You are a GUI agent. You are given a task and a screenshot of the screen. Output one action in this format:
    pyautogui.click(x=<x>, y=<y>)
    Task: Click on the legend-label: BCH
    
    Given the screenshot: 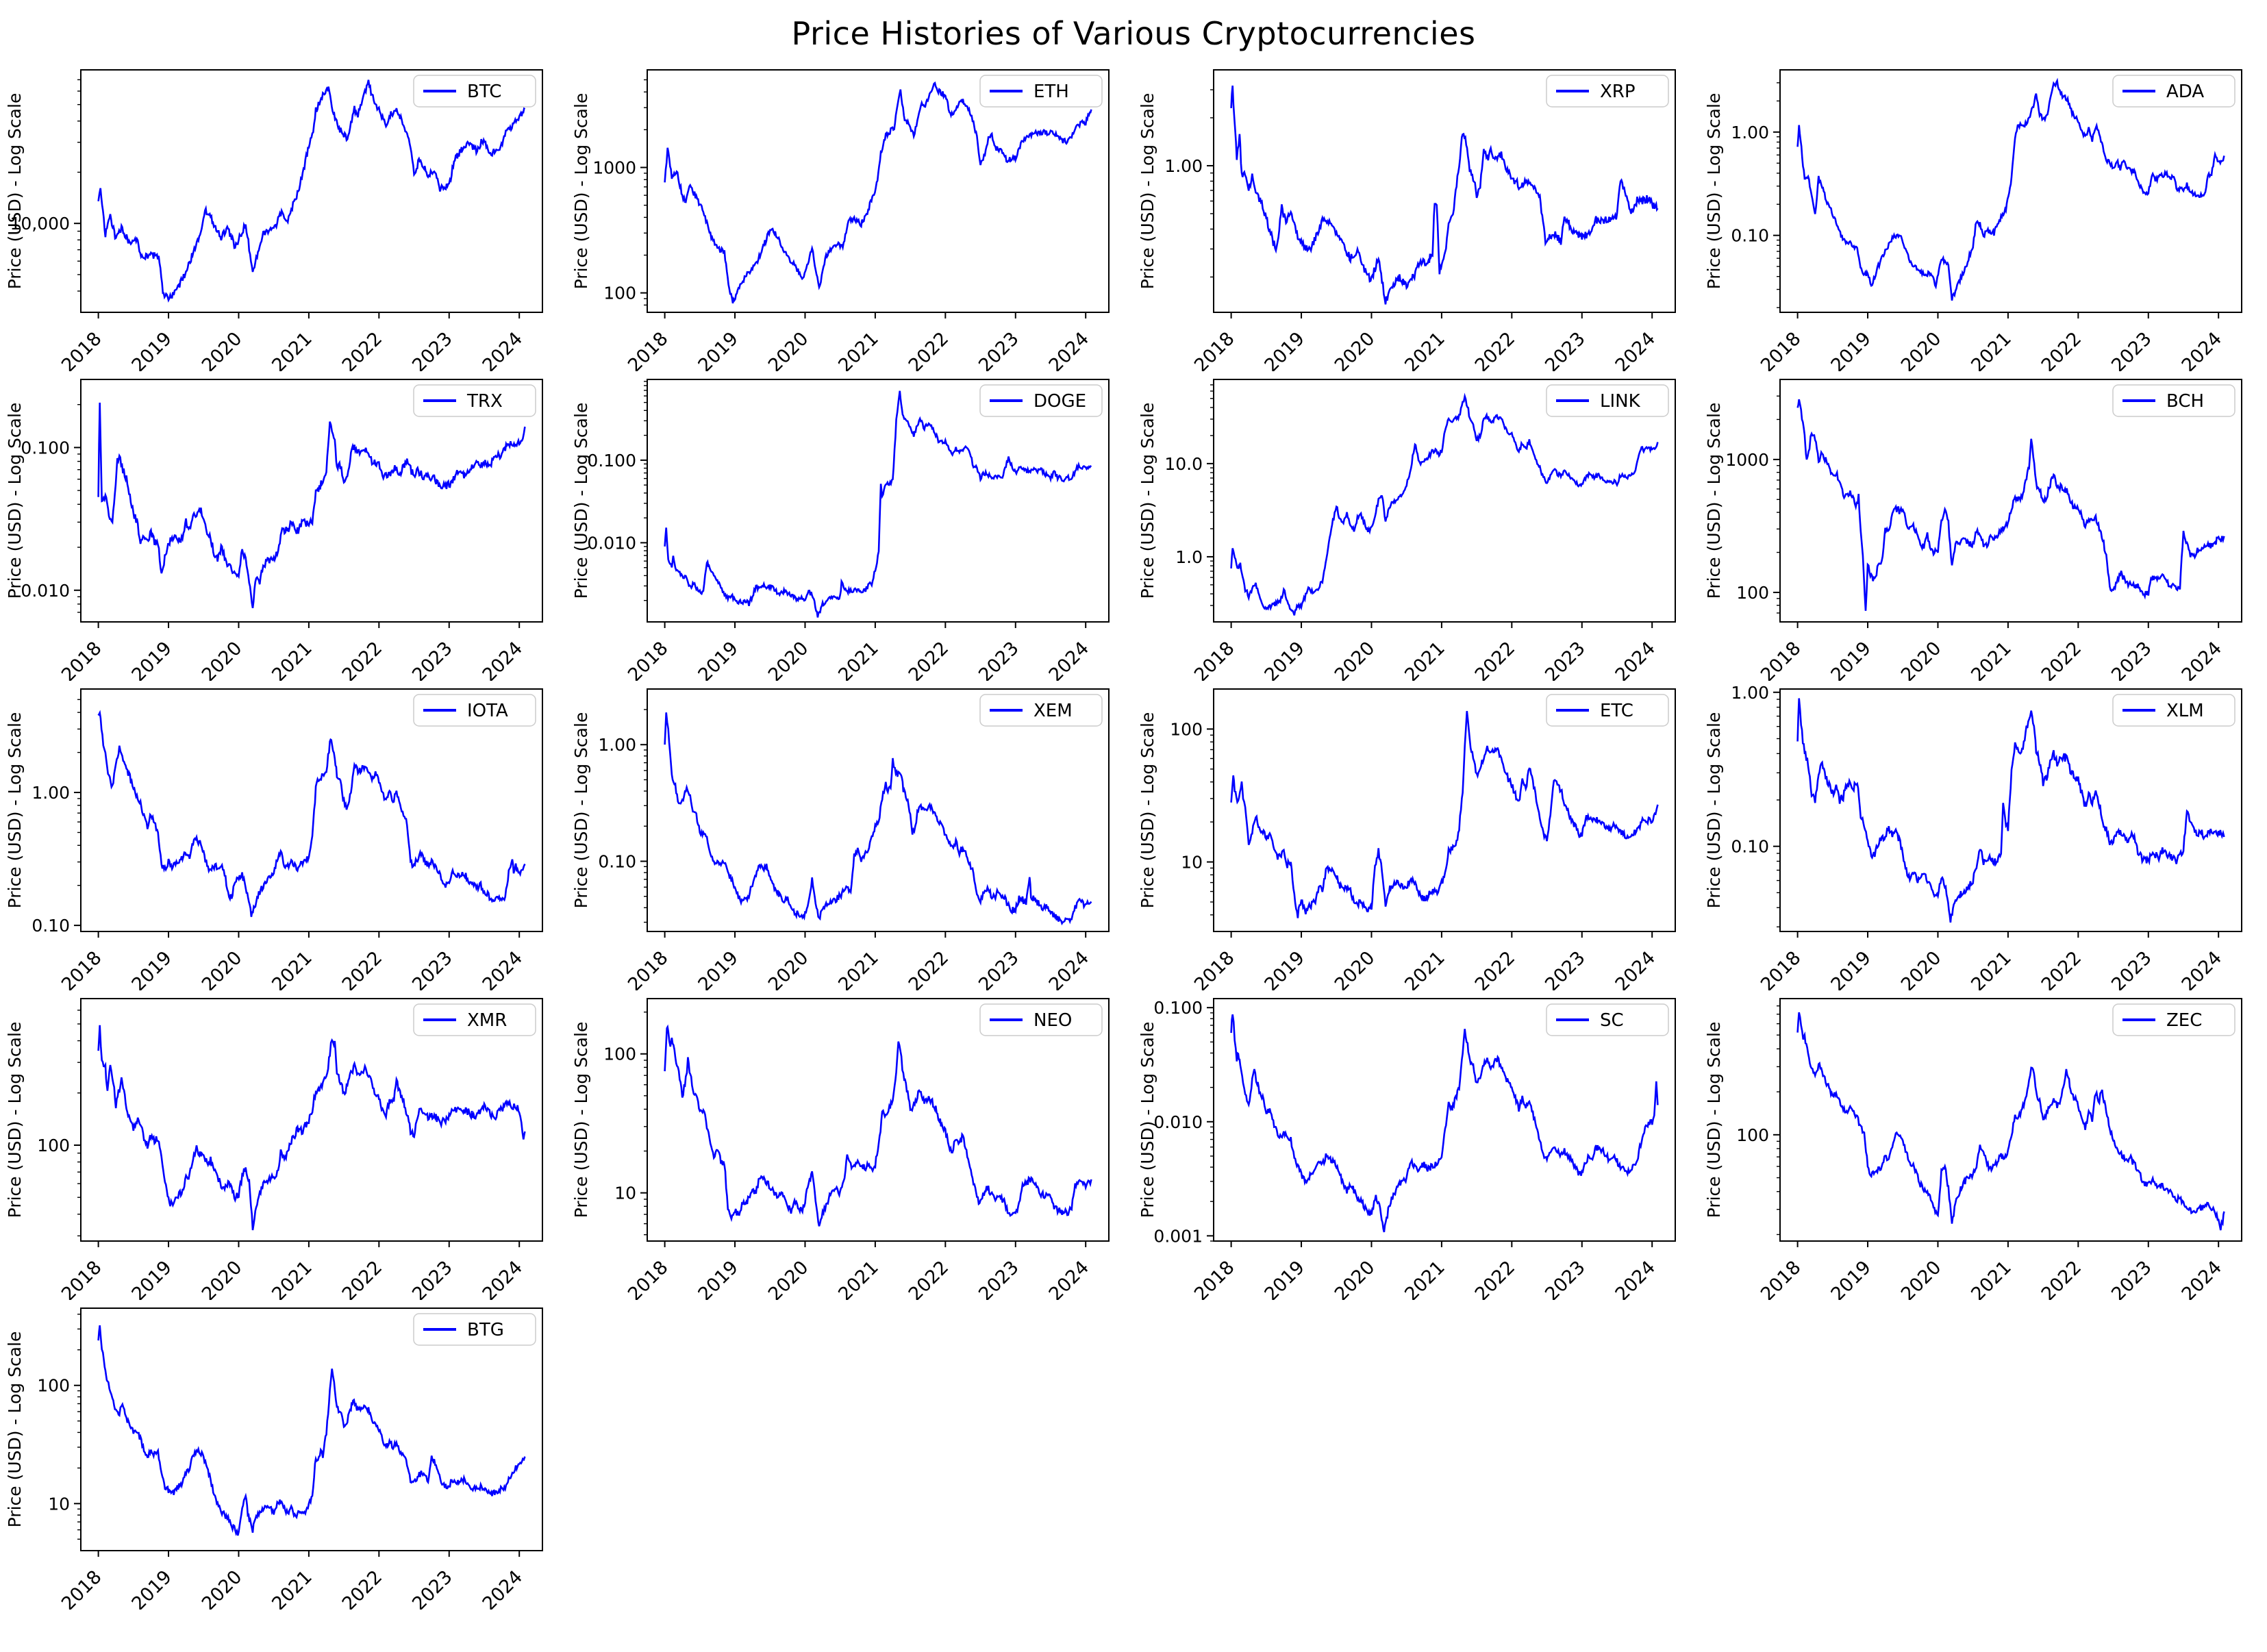 What is the action you would take?
    pyautogui.click(x=2185, y=401)
    